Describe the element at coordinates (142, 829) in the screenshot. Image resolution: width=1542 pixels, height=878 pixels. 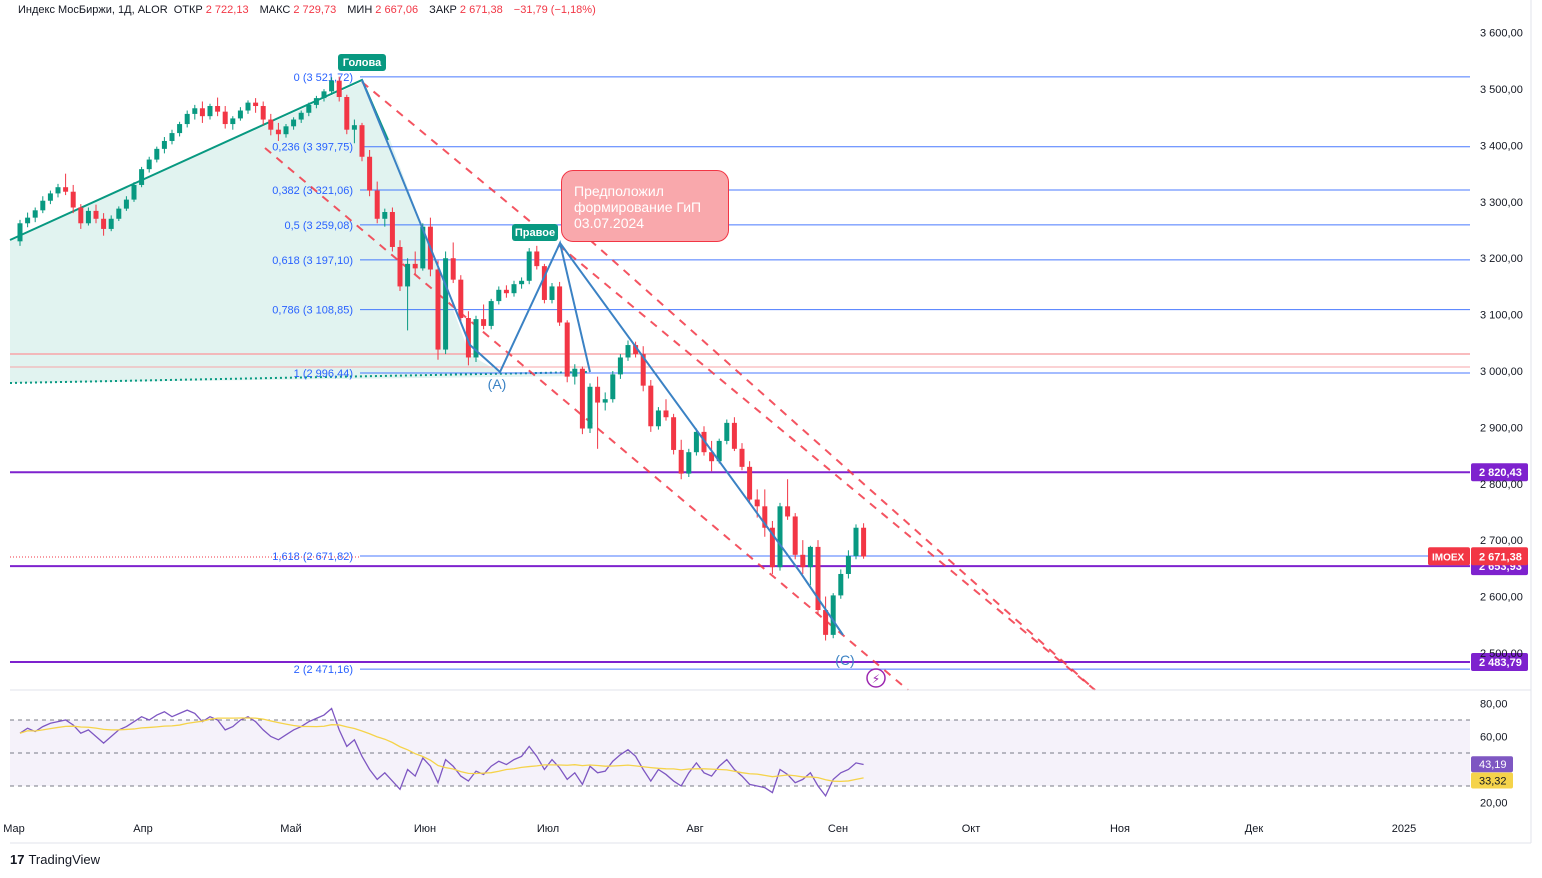
I see `time-tick-label: Апр` at that location.